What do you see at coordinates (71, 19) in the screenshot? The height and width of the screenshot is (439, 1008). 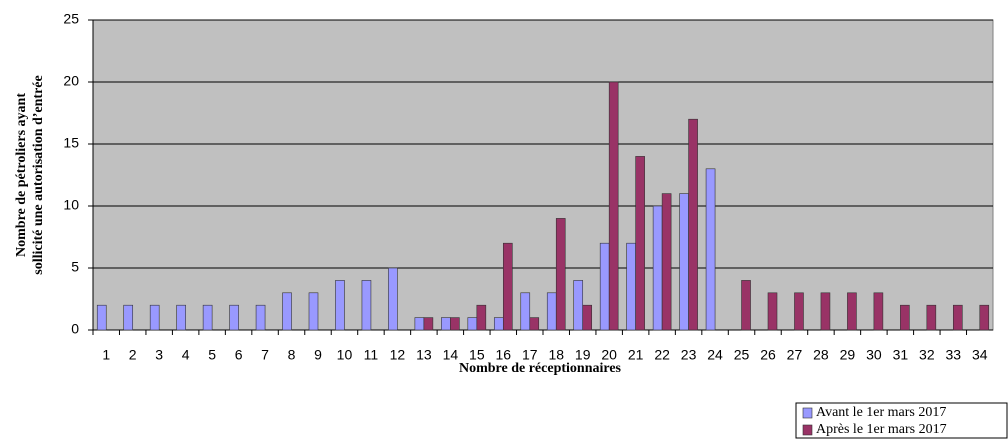 I see `y-tick-label: 25` at bounding box center [71, 19].